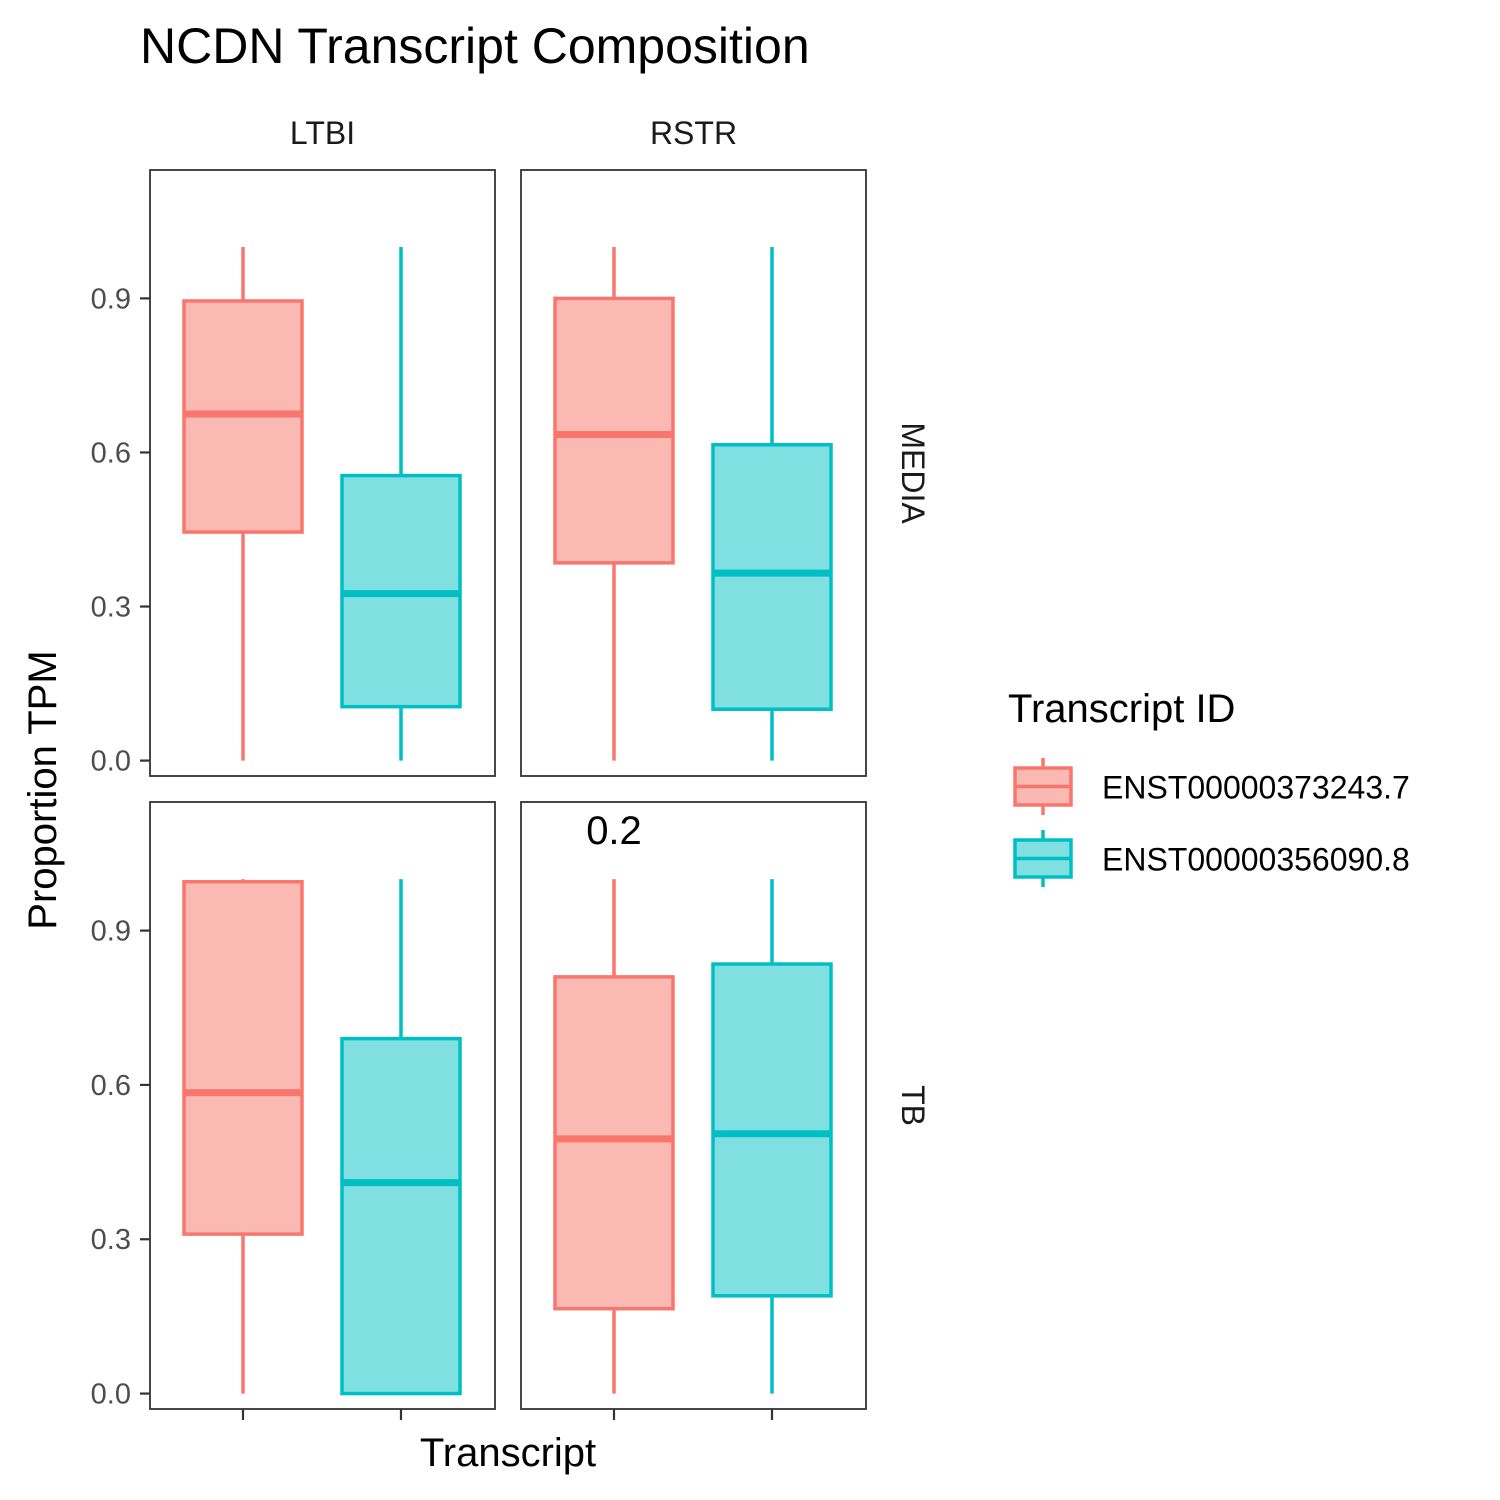 Image resolution: width=1500 pixels, height=1500 pixels. What do you see at coordinates (693, 1105) in the screenshot?
I see `panel-tb-rstr: 0.2` at bounding box center [693, 1105].